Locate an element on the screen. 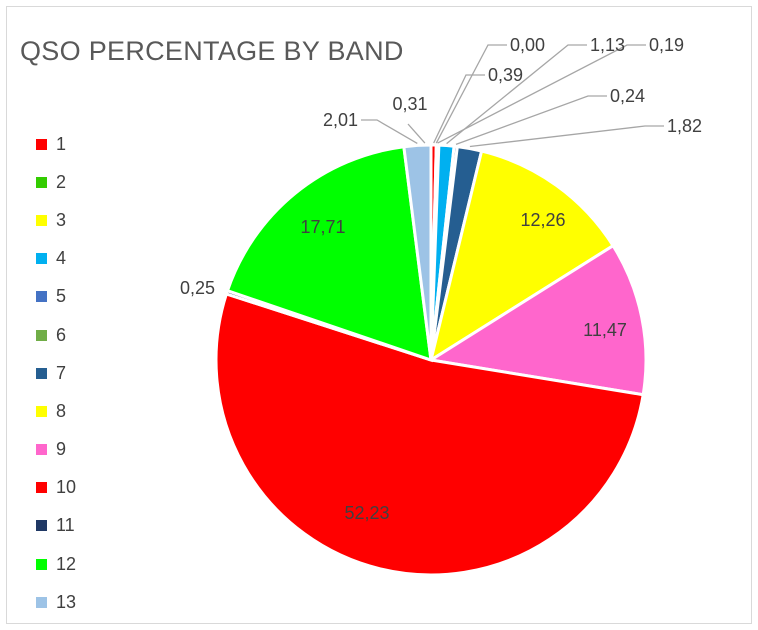 This screenshot has height=630, width=758. legend-item: 11 is located at coordinates (56, 526).